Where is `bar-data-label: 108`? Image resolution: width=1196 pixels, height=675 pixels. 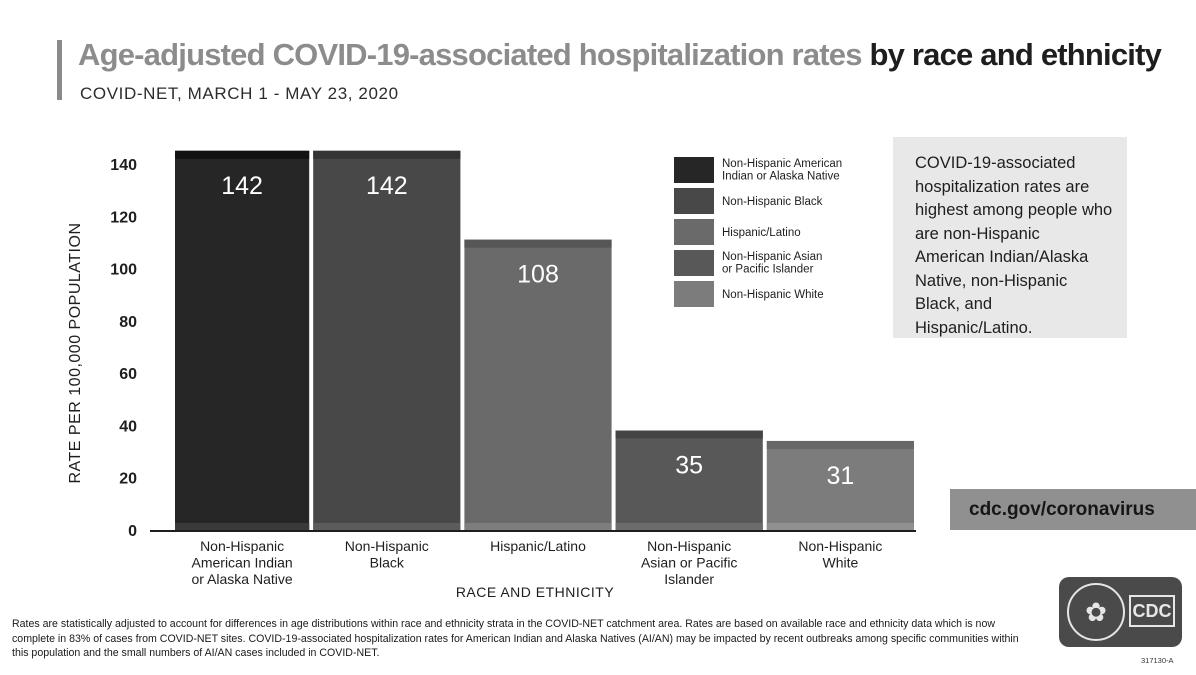 bar-data-label: 108 is located at coordinates (538, 275).